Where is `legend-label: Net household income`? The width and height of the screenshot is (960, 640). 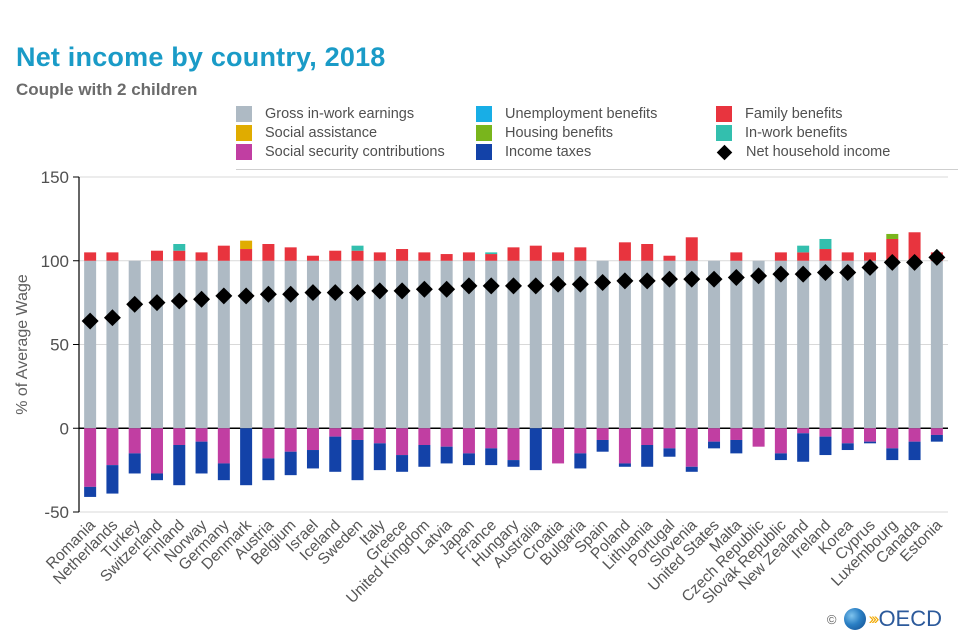
legend-label: Net household income is located at coordinates (818, 152).